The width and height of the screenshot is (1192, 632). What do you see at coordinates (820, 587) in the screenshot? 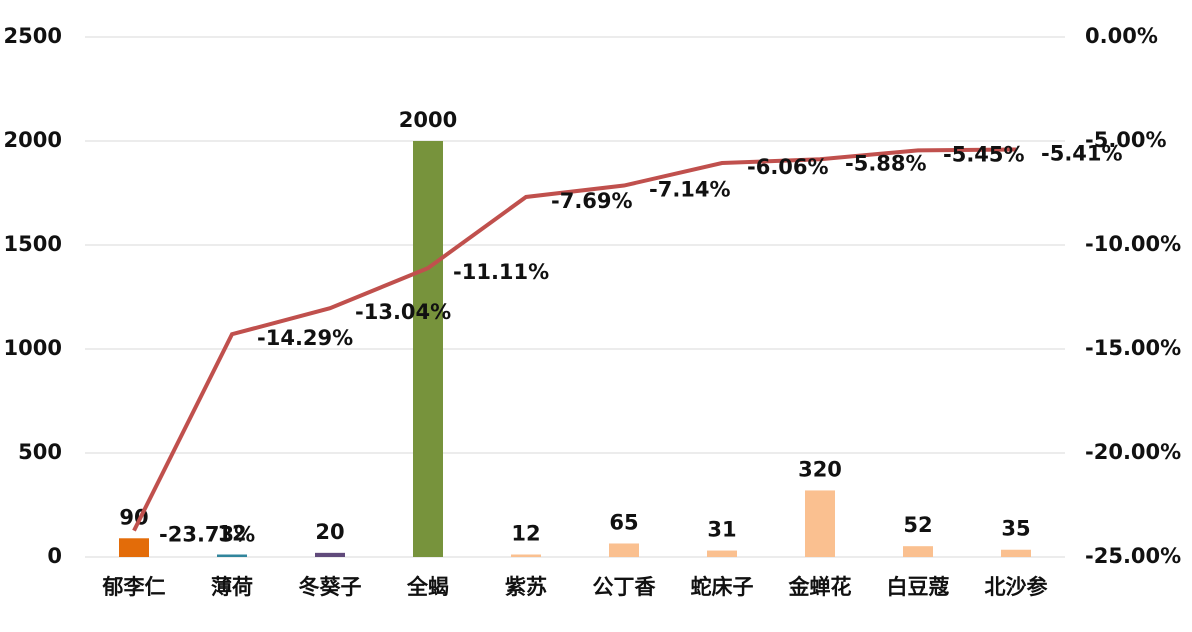
I see `x-tick-label: 金蝉花` at bounding box center [820, 587].